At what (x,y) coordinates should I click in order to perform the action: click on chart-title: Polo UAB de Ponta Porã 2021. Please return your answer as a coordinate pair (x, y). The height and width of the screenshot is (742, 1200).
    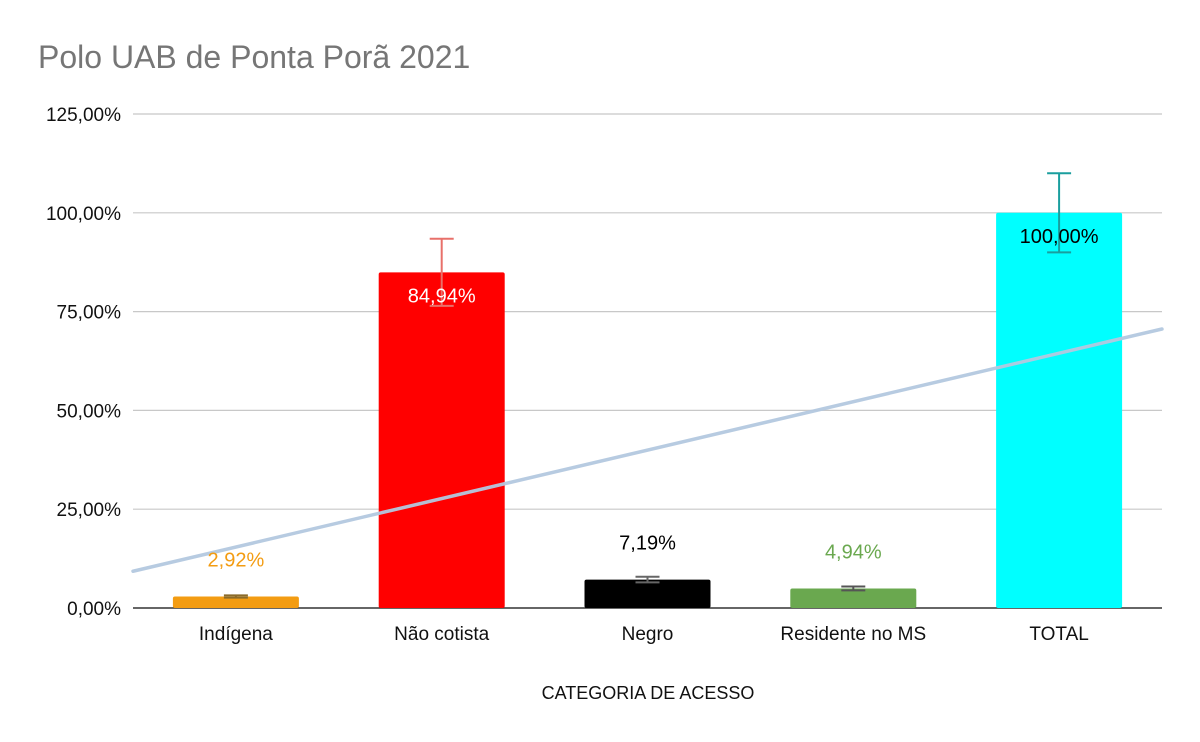
    Looking at the image, I should click on (254, 57).